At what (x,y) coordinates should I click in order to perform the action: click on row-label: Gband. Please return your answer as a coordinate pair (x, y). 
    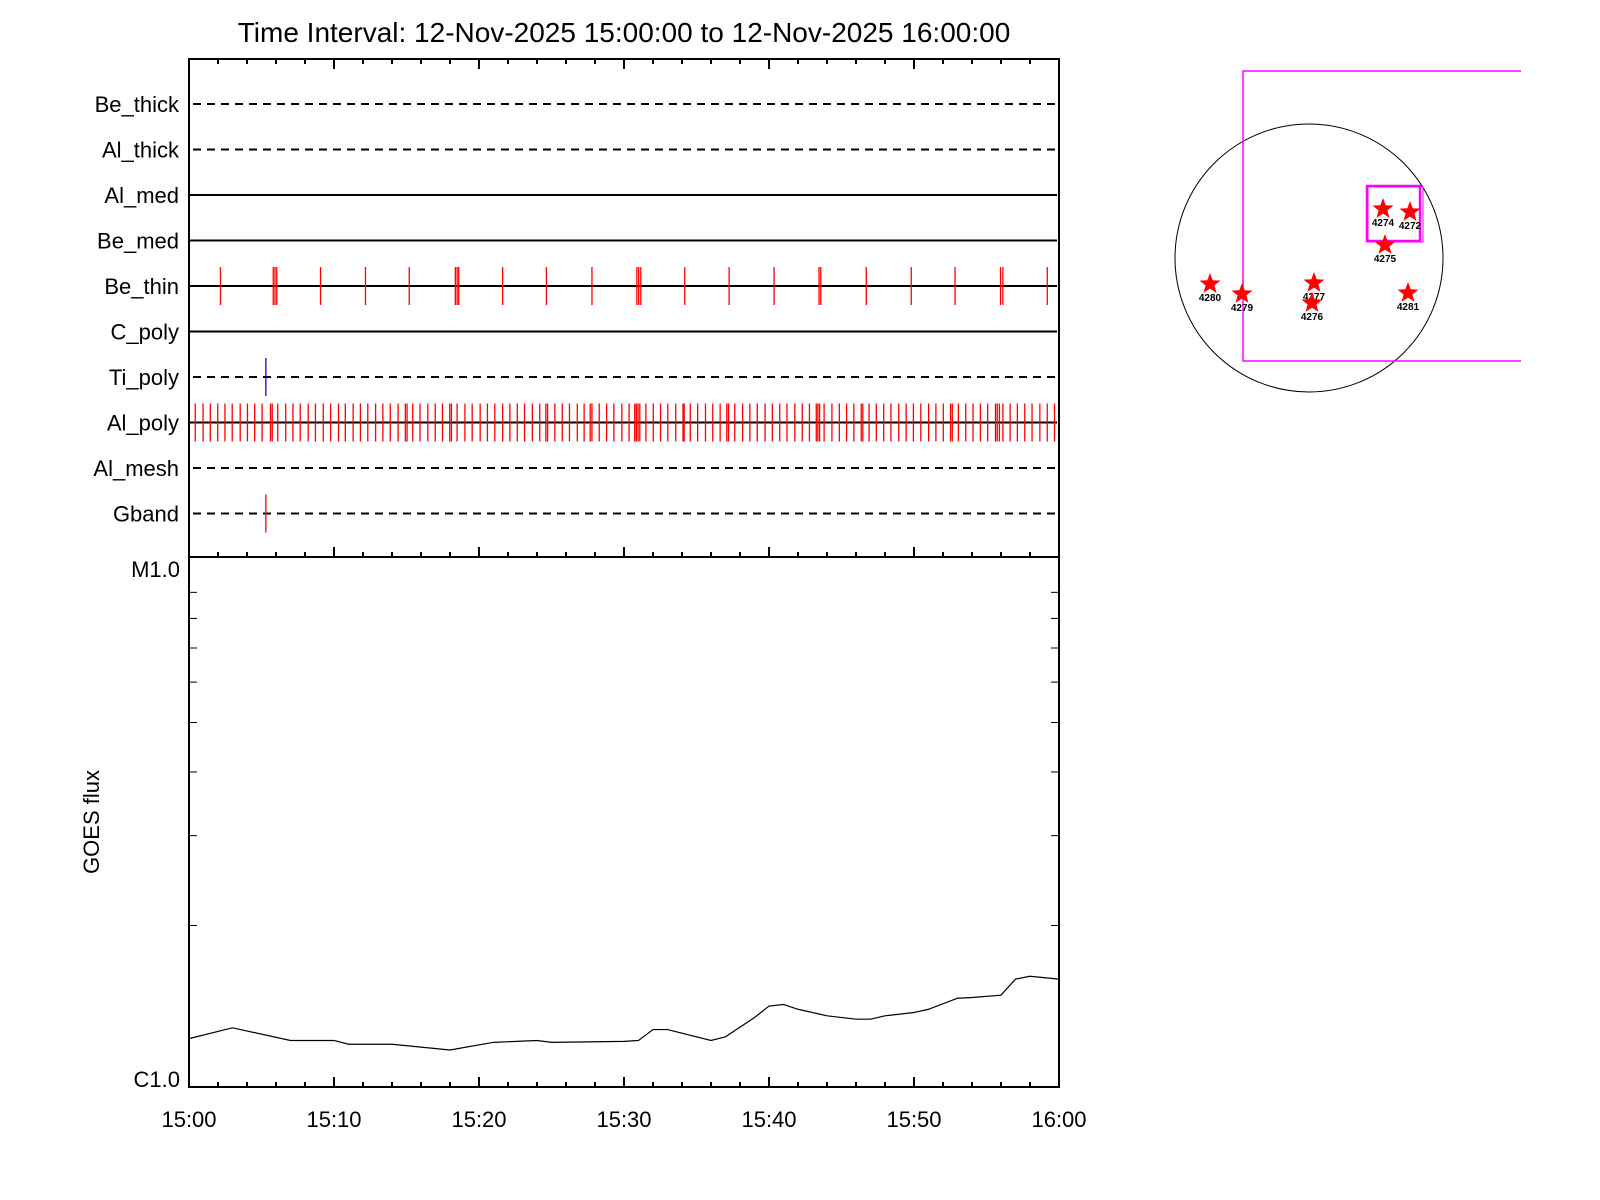
    Looking at the image, I should click on (146, 514).